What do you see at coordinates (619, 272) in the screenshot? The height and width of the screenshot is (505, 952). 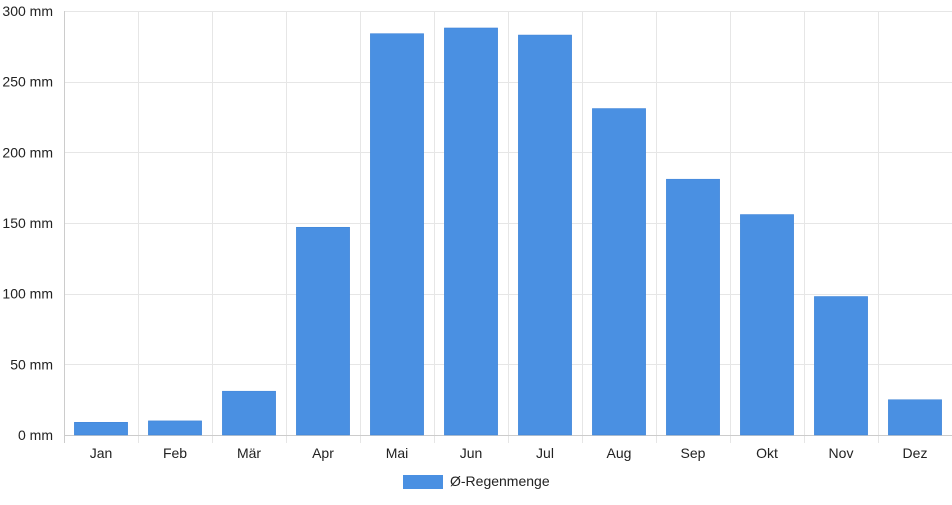 I see `bar-aug` at bounding box center [619, 272].